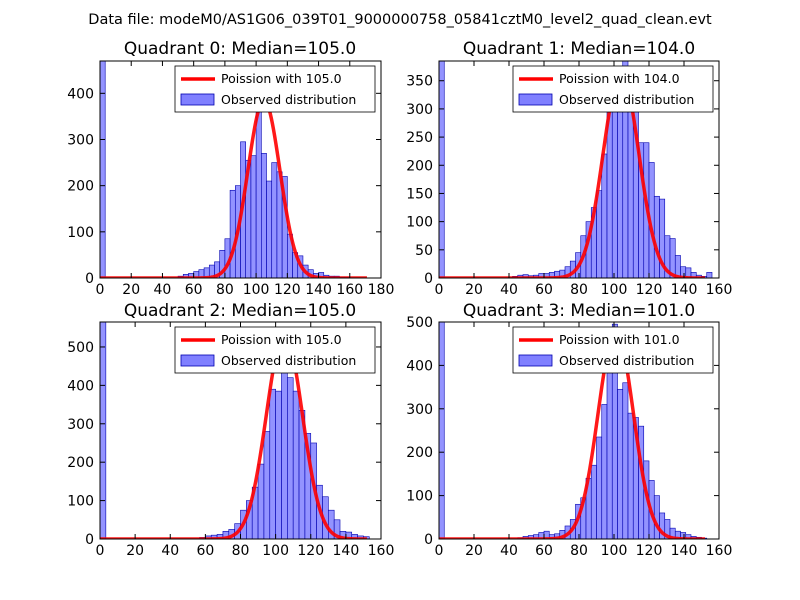 This screenshot has width=800, height=600. Describe the element at coordinates (619, 339) in the screenshot. I see `legend-curve-label: Poission with 101.0` at that location.